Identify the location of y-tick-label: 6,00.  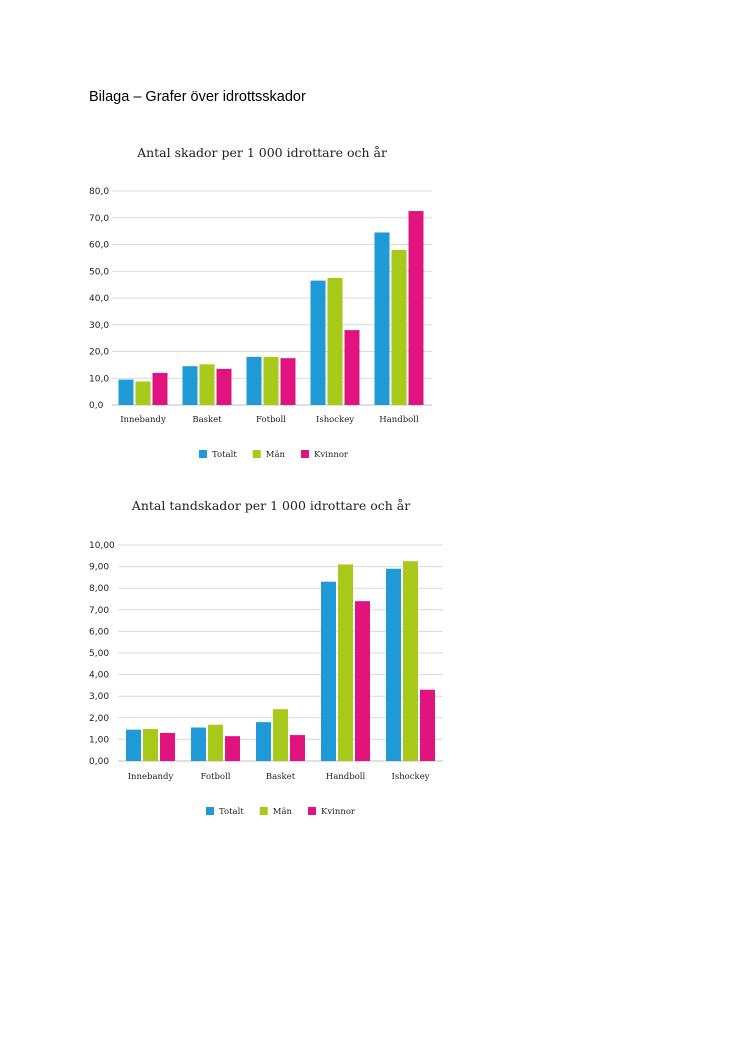
(99, 632).